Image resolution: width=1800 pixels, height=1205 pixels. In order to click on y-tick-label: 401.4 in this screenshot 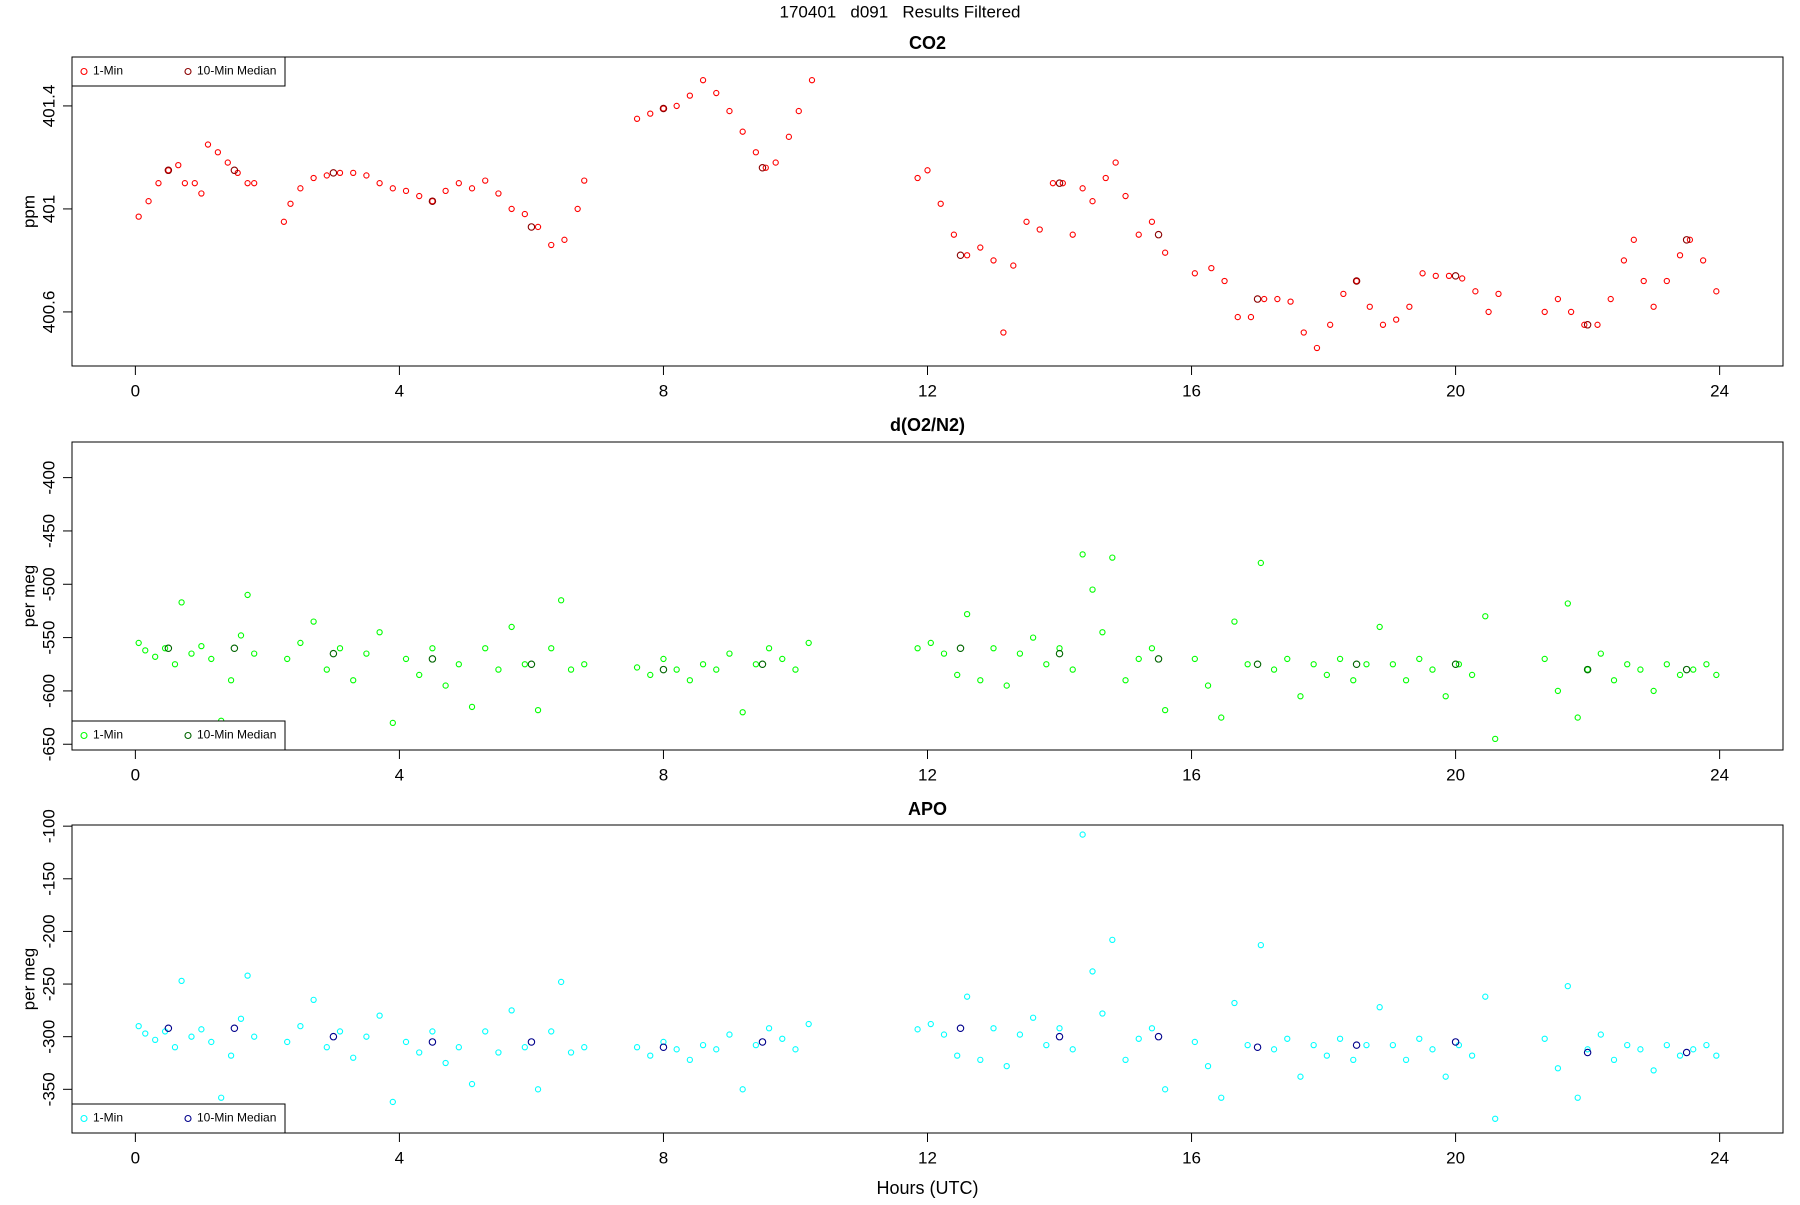, I will do `click(48, 106)`.